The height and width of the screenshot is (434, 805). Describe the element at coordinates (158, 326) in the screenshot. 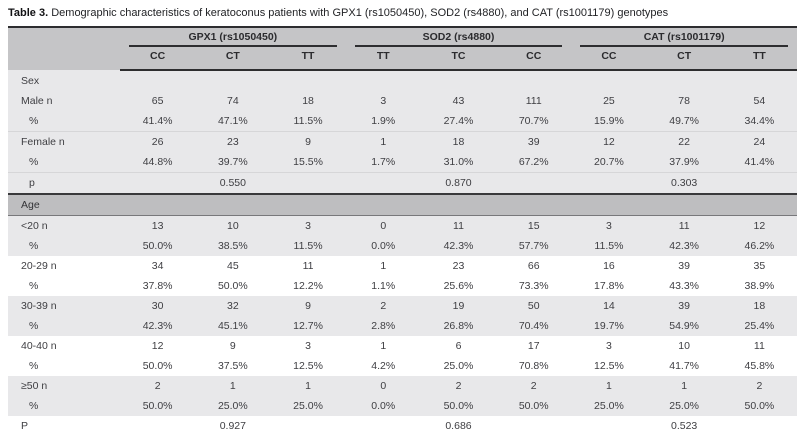

I see `cell-value: 42.3%` at that location.